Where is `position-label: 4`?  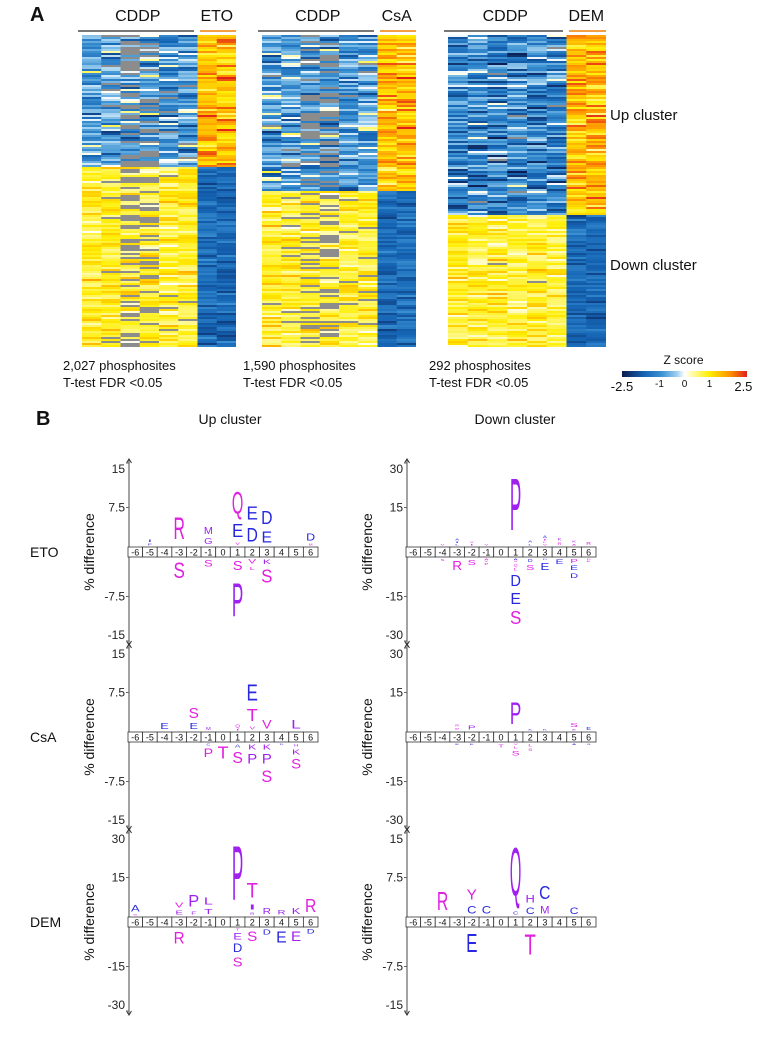 position-label: 4 is located at coordinates (281, 738).